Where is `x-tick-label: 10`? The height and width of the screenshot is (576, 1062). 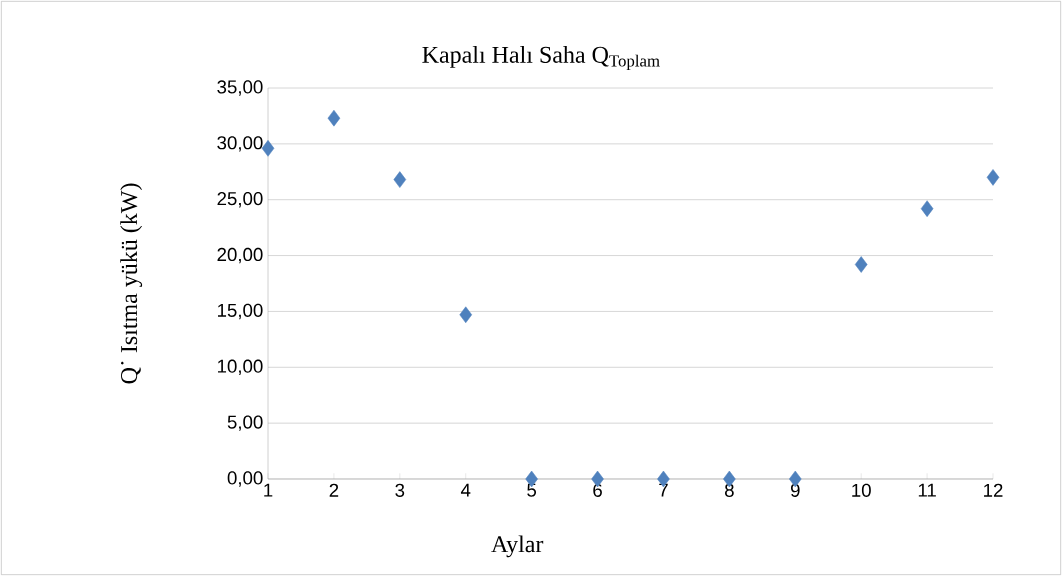
x-tick-label: 10 is located at coordinates (861, 490).